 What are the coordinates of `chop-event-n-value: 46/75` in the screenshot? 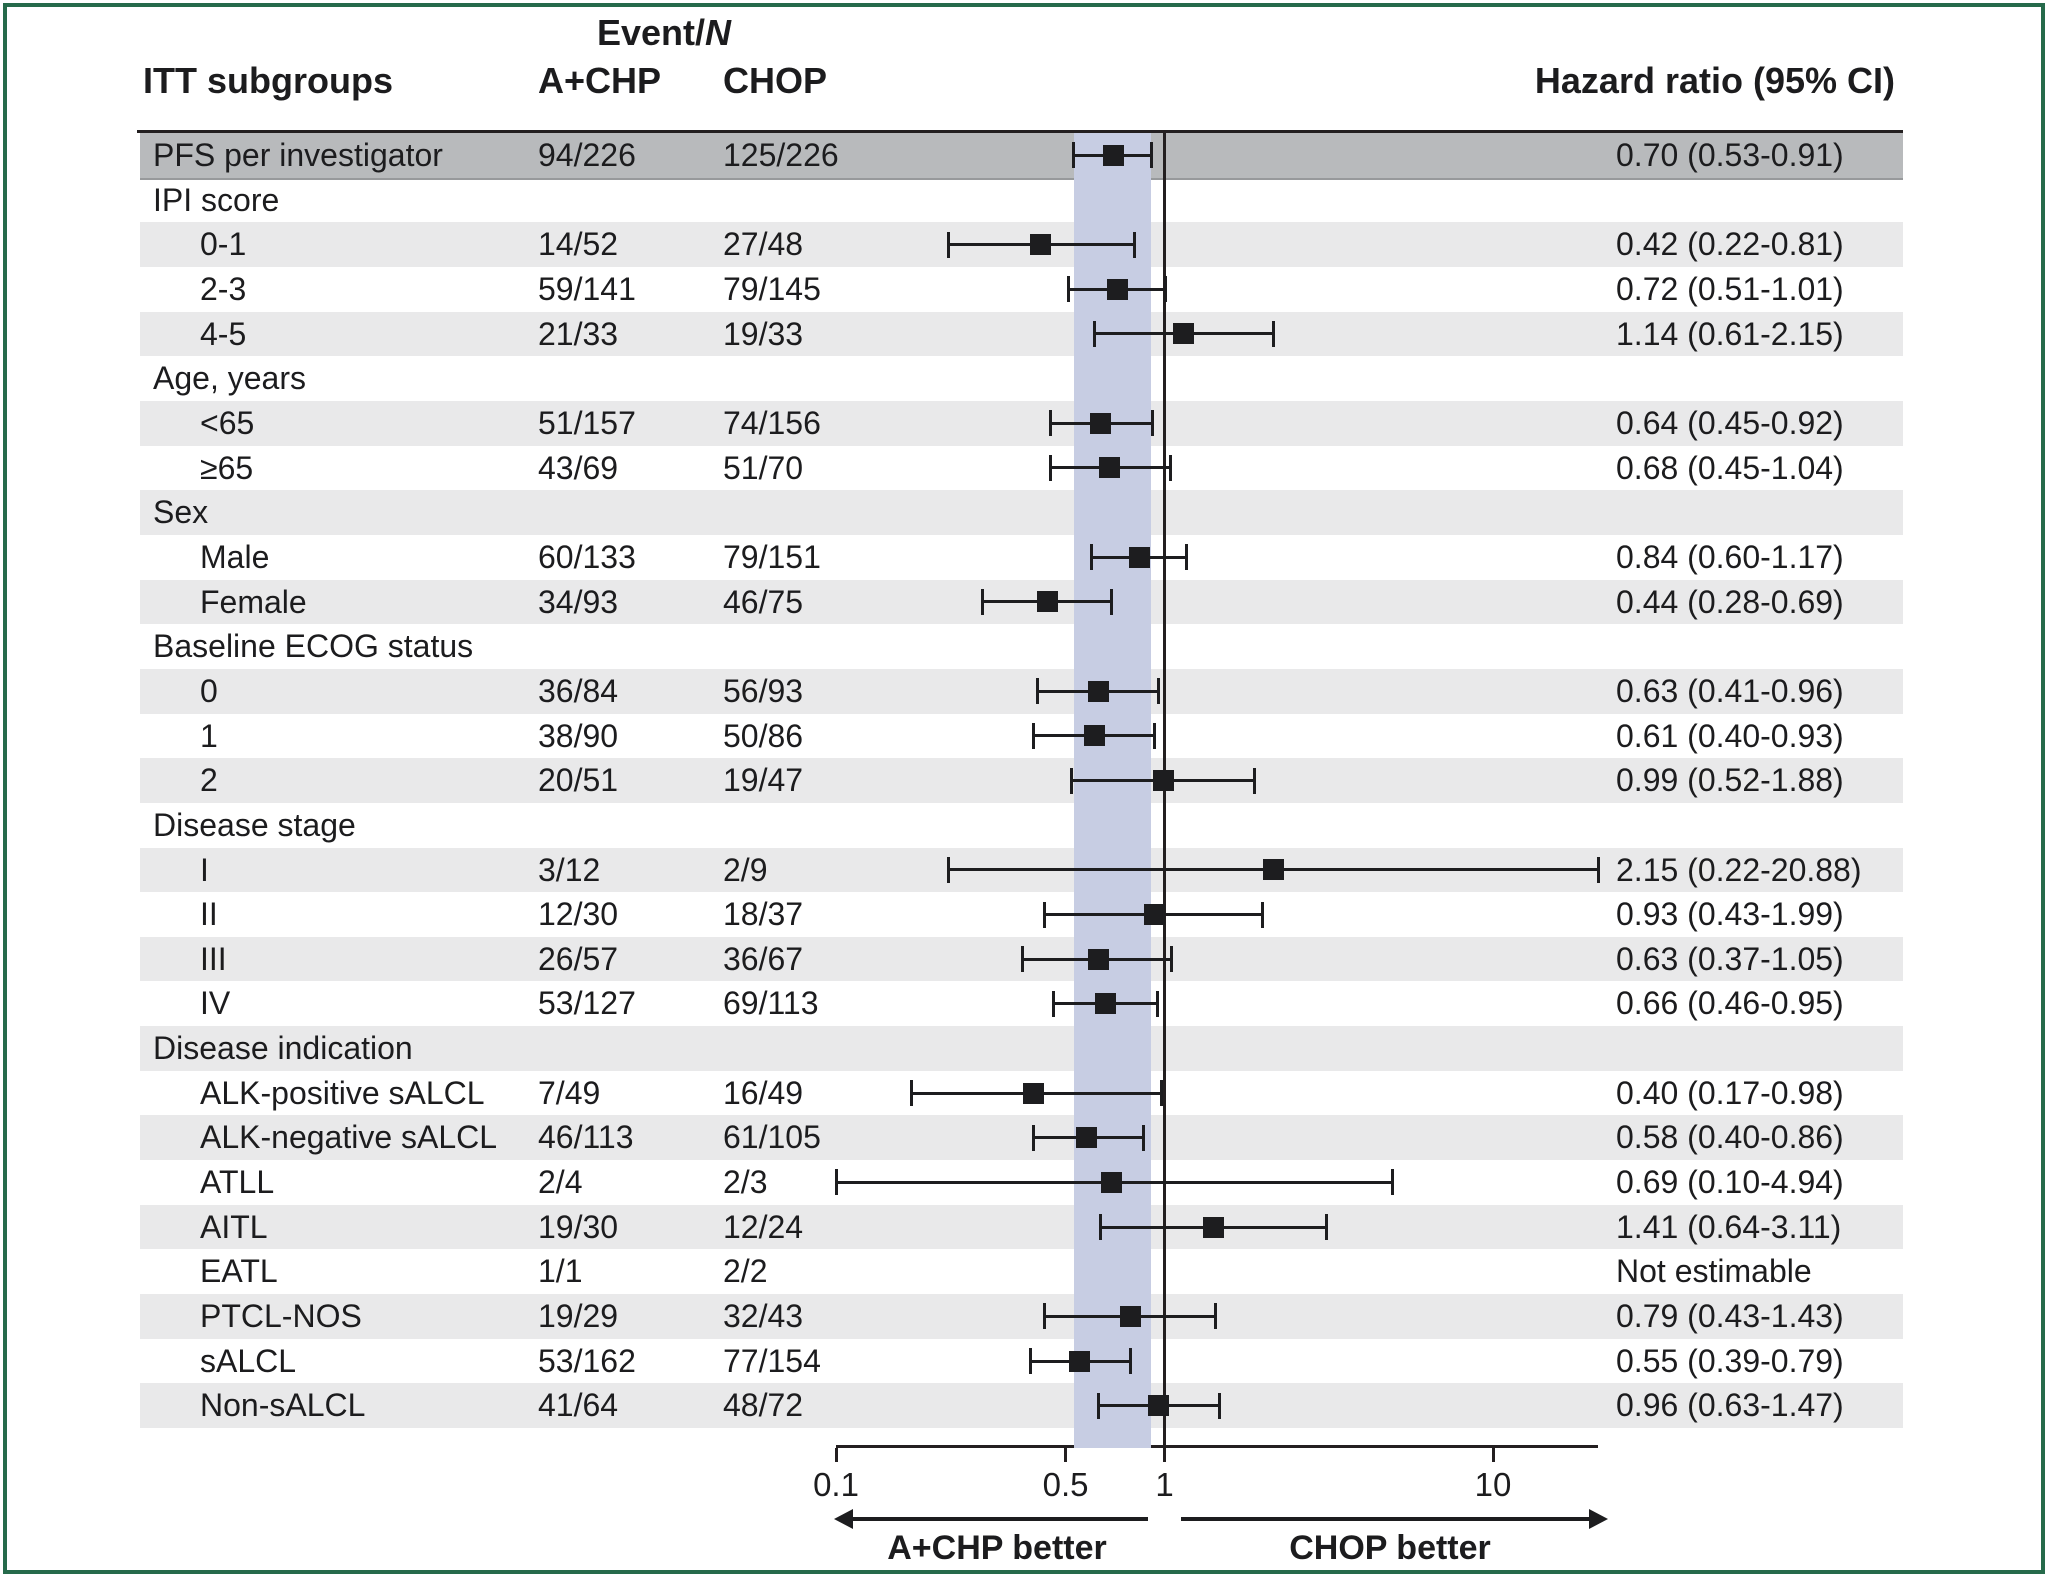 It's located at (763, 601).